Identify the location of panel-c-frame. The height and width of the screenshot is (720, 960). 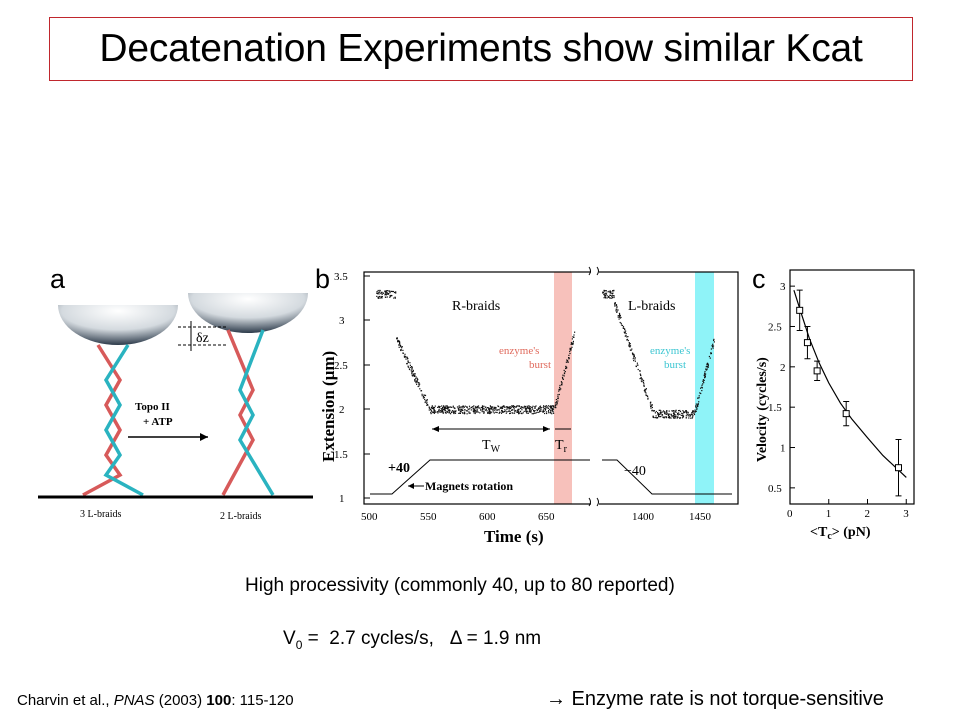
(852, 387).